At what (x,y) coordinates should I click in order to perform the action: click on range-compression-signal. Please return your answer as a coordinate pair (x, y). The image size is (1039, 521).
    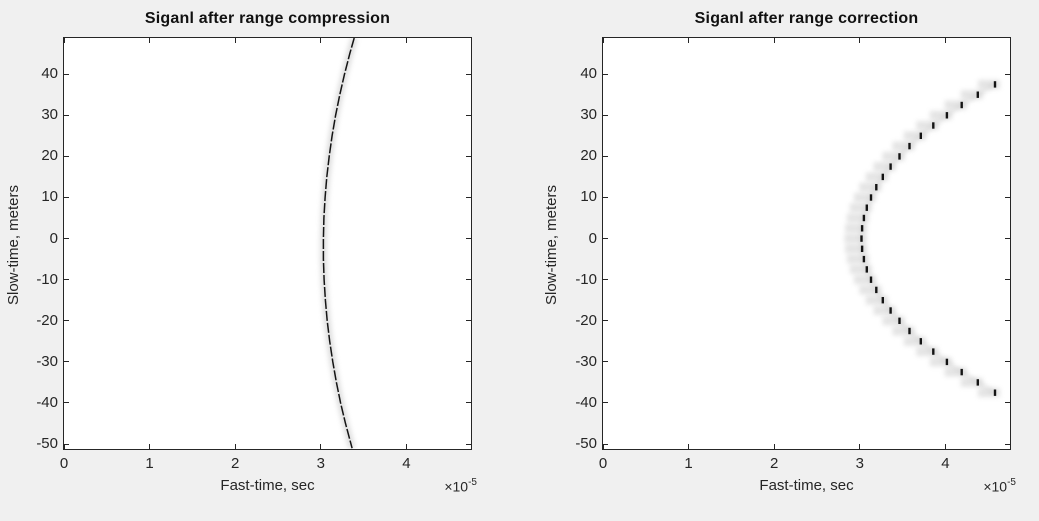
    Looking at the image, I should click on (338, 243).